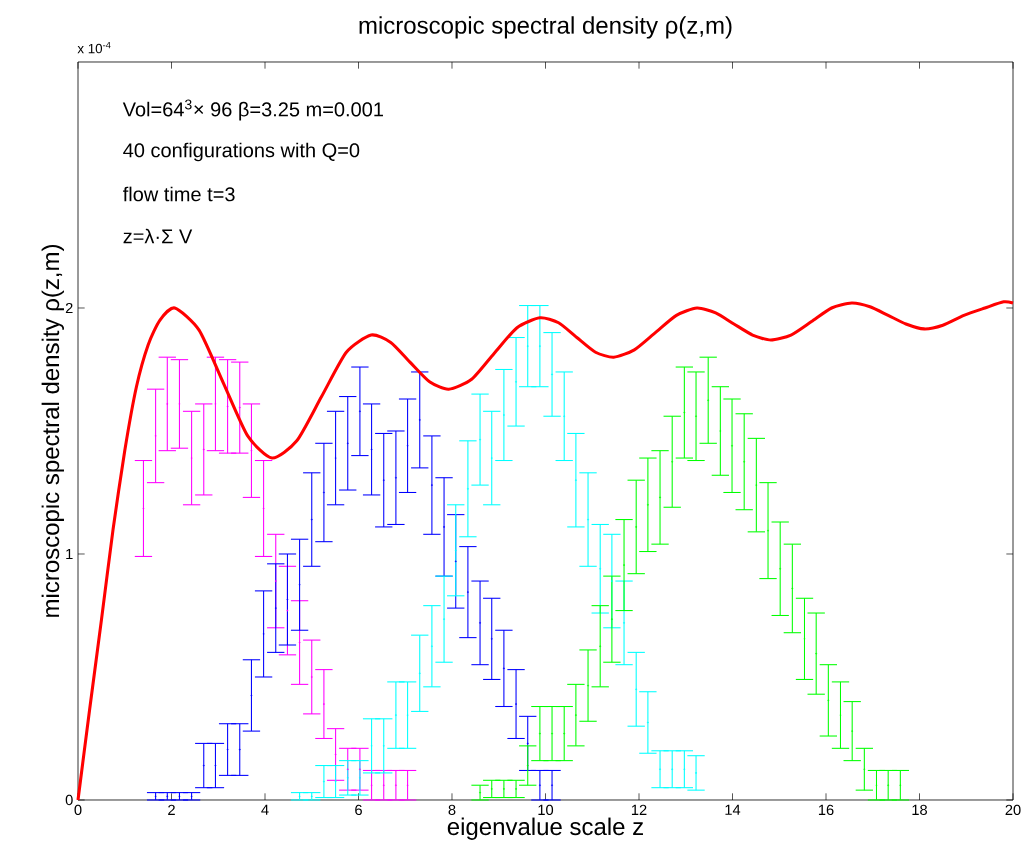  I want to click on x-tick-label: 0, so click(78, 810).